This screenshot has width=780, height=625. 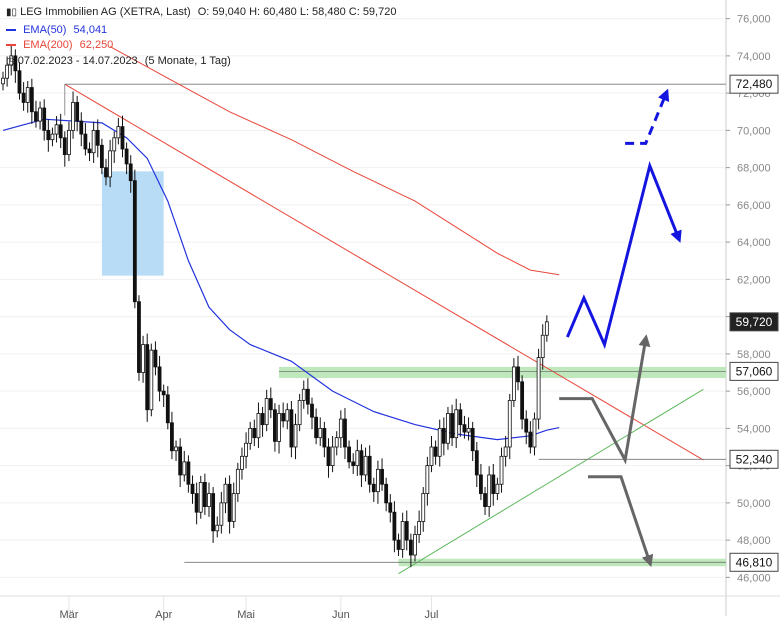 What do you see at coordinates (754, 20) in the screenshot?
I see `y-tick-label: 76,000` at bounding box center [754, 20].